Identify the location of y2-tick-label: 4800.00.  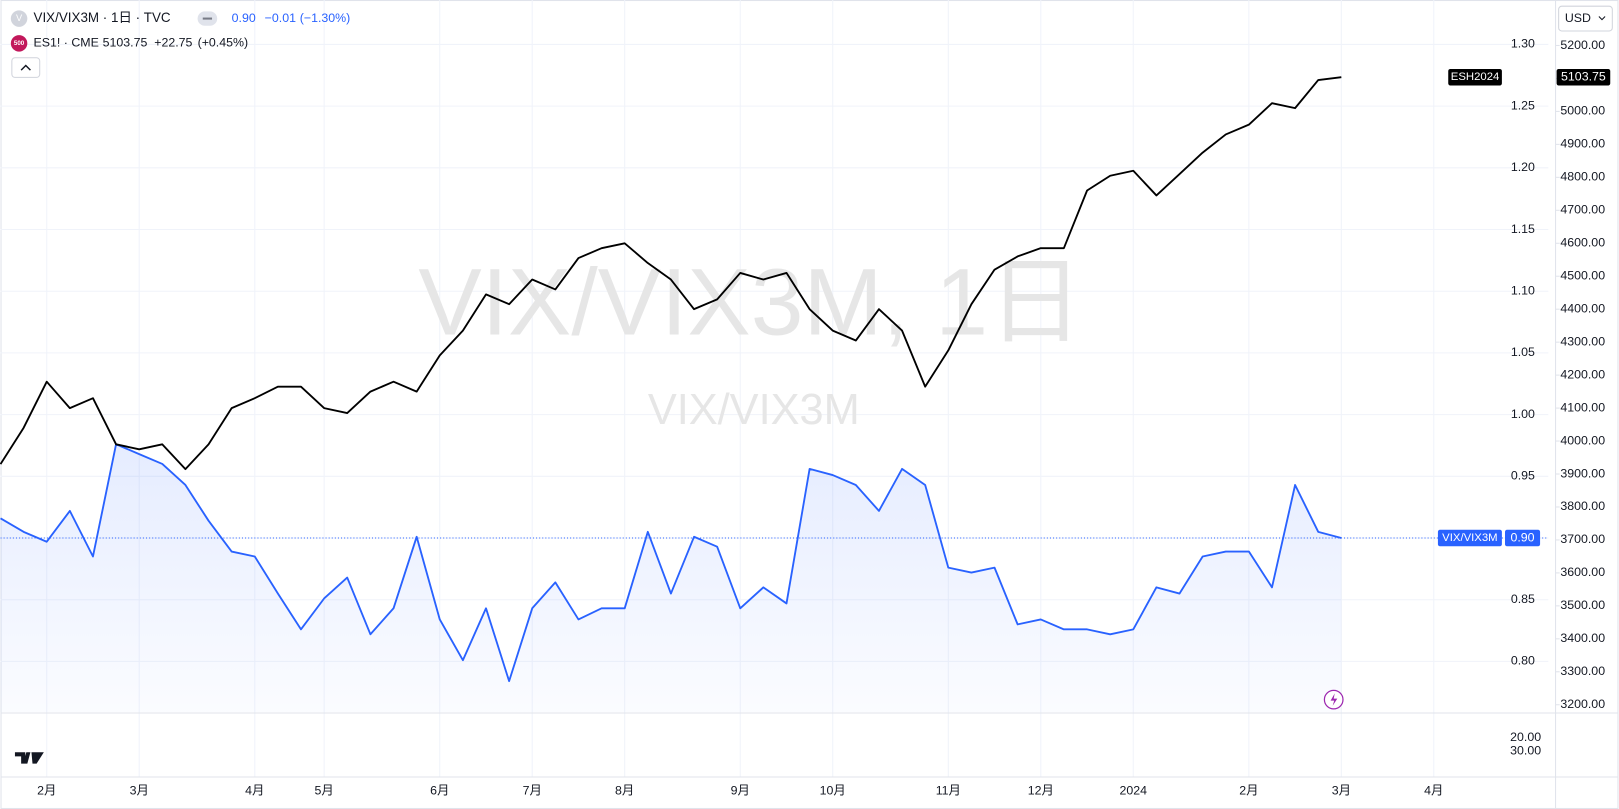
(1582, 177).